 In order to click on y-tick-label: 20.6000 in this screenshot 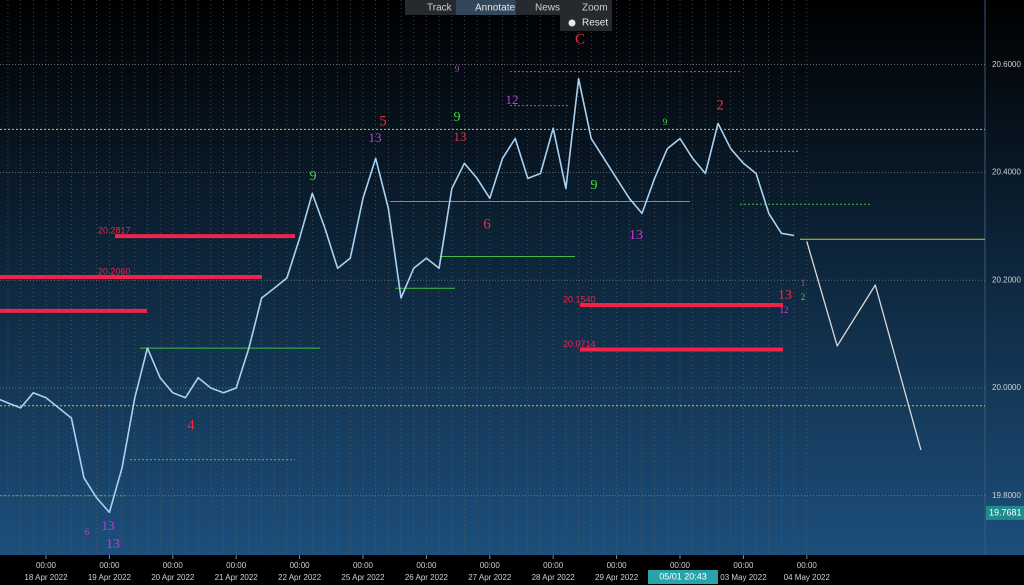, I will do `click(1006, 64)`.